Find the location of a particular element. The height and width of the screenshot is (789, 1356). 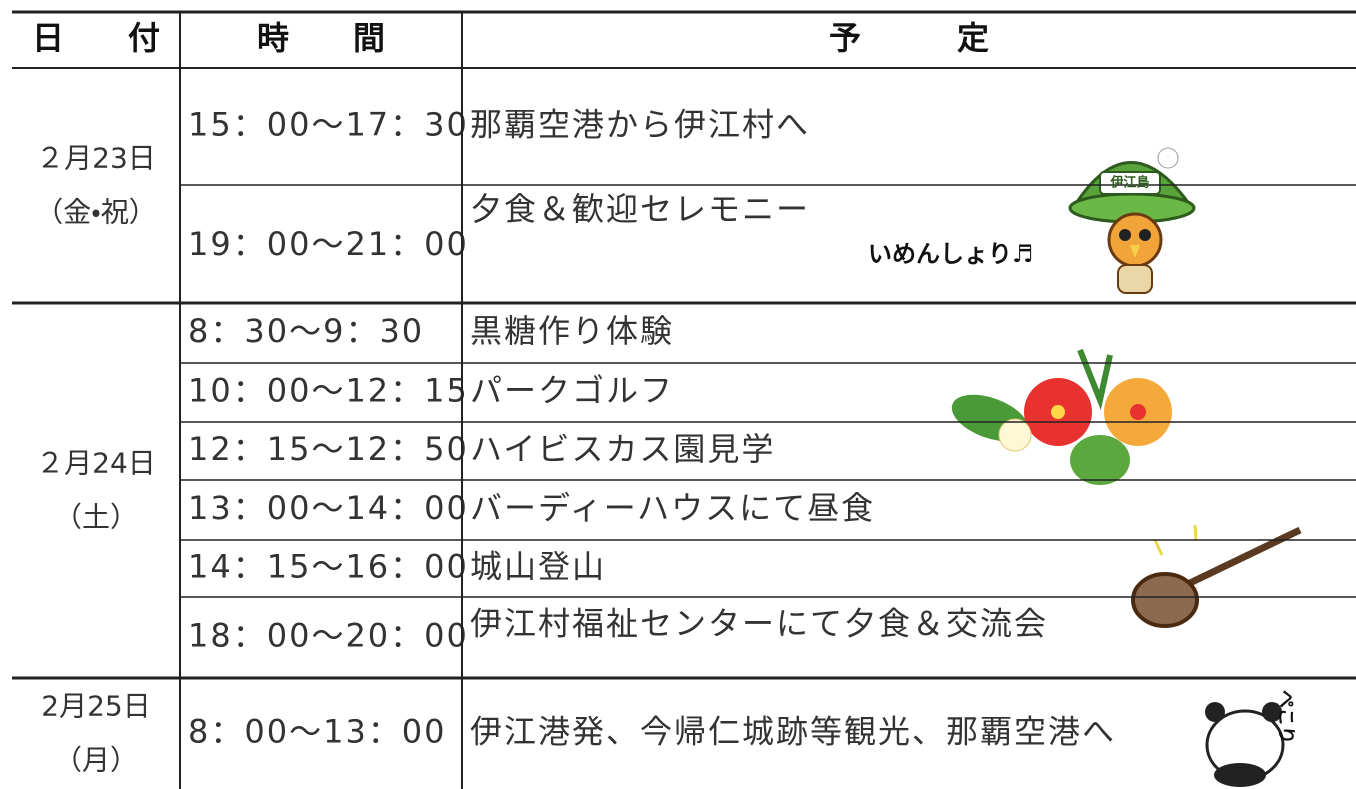

activity: 伊江港発、今帰仁城跡等観光、那覇空港へ is located at coordinates (793, 732).